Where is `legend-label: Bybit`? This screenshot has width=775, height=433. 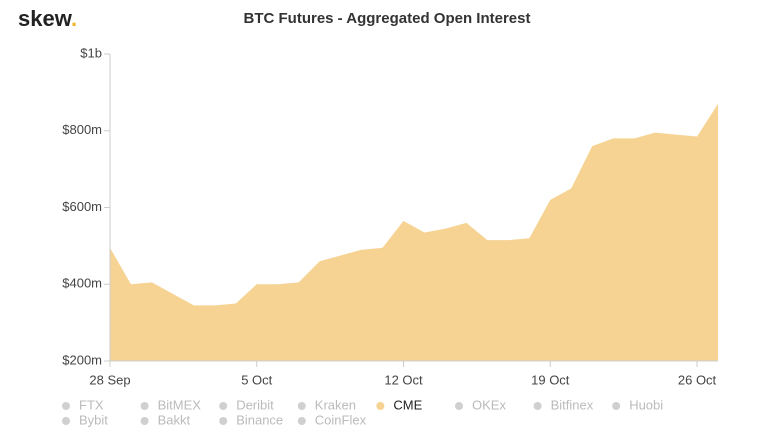 legend-label: Bybit is located at coordinates (93, 419).